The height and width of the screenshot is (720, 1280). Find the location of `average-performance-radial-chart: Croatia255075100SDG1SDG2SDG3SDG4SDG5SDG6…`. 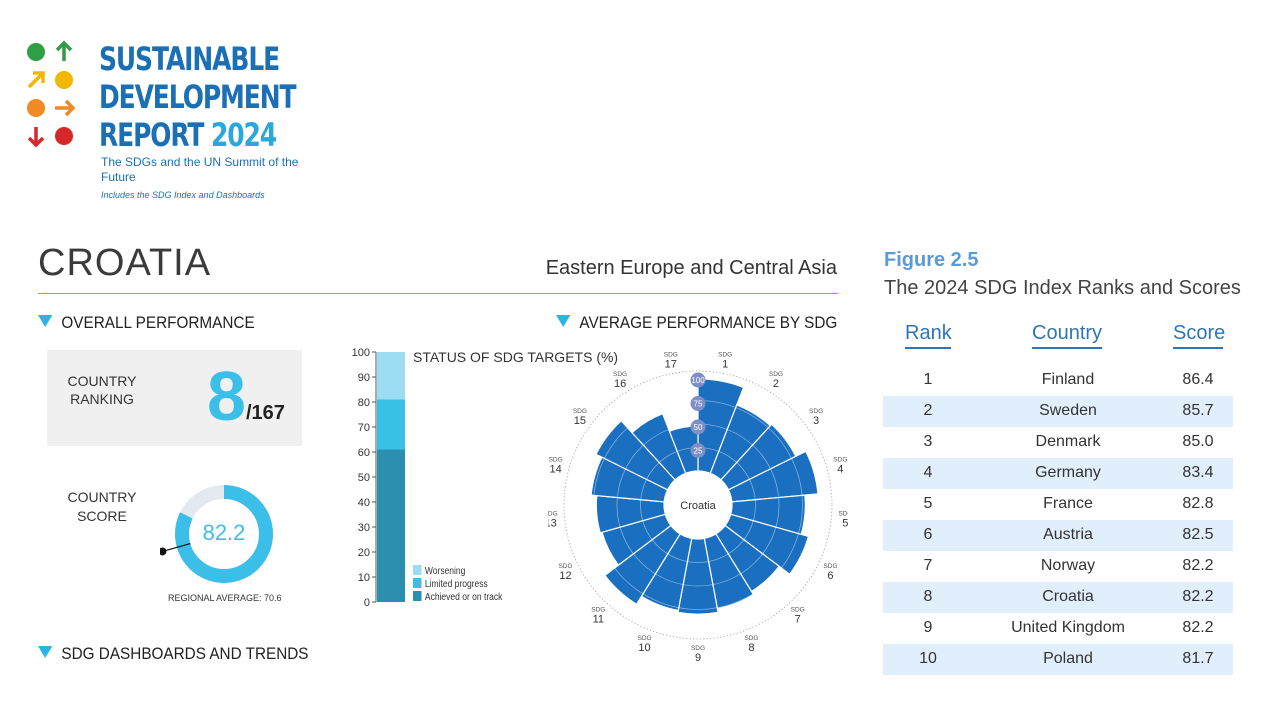

average-performance-radial-chart: Croatia255075100SDG1SDG2SDG3SDG4SDG5SDG6… is located at coordinates (698, 508).